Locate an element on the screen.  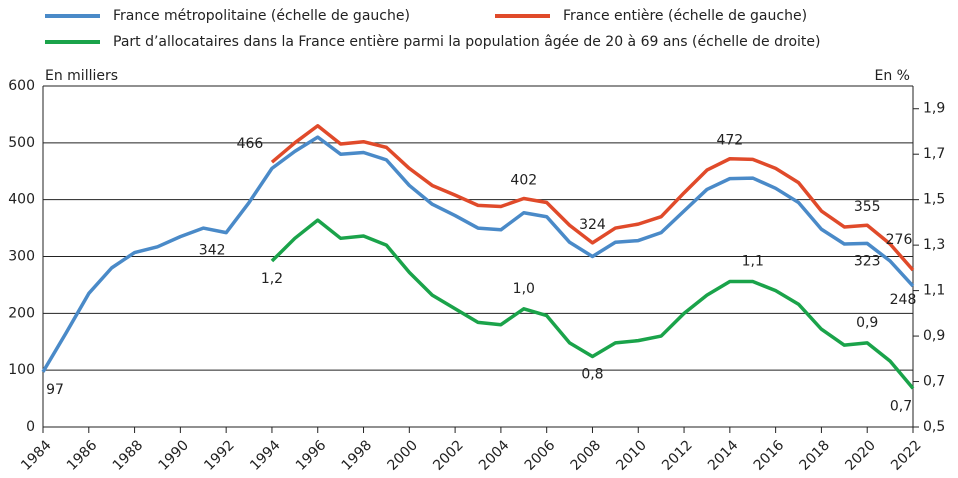
data-label: 97 is located at coordinates (55, 390).